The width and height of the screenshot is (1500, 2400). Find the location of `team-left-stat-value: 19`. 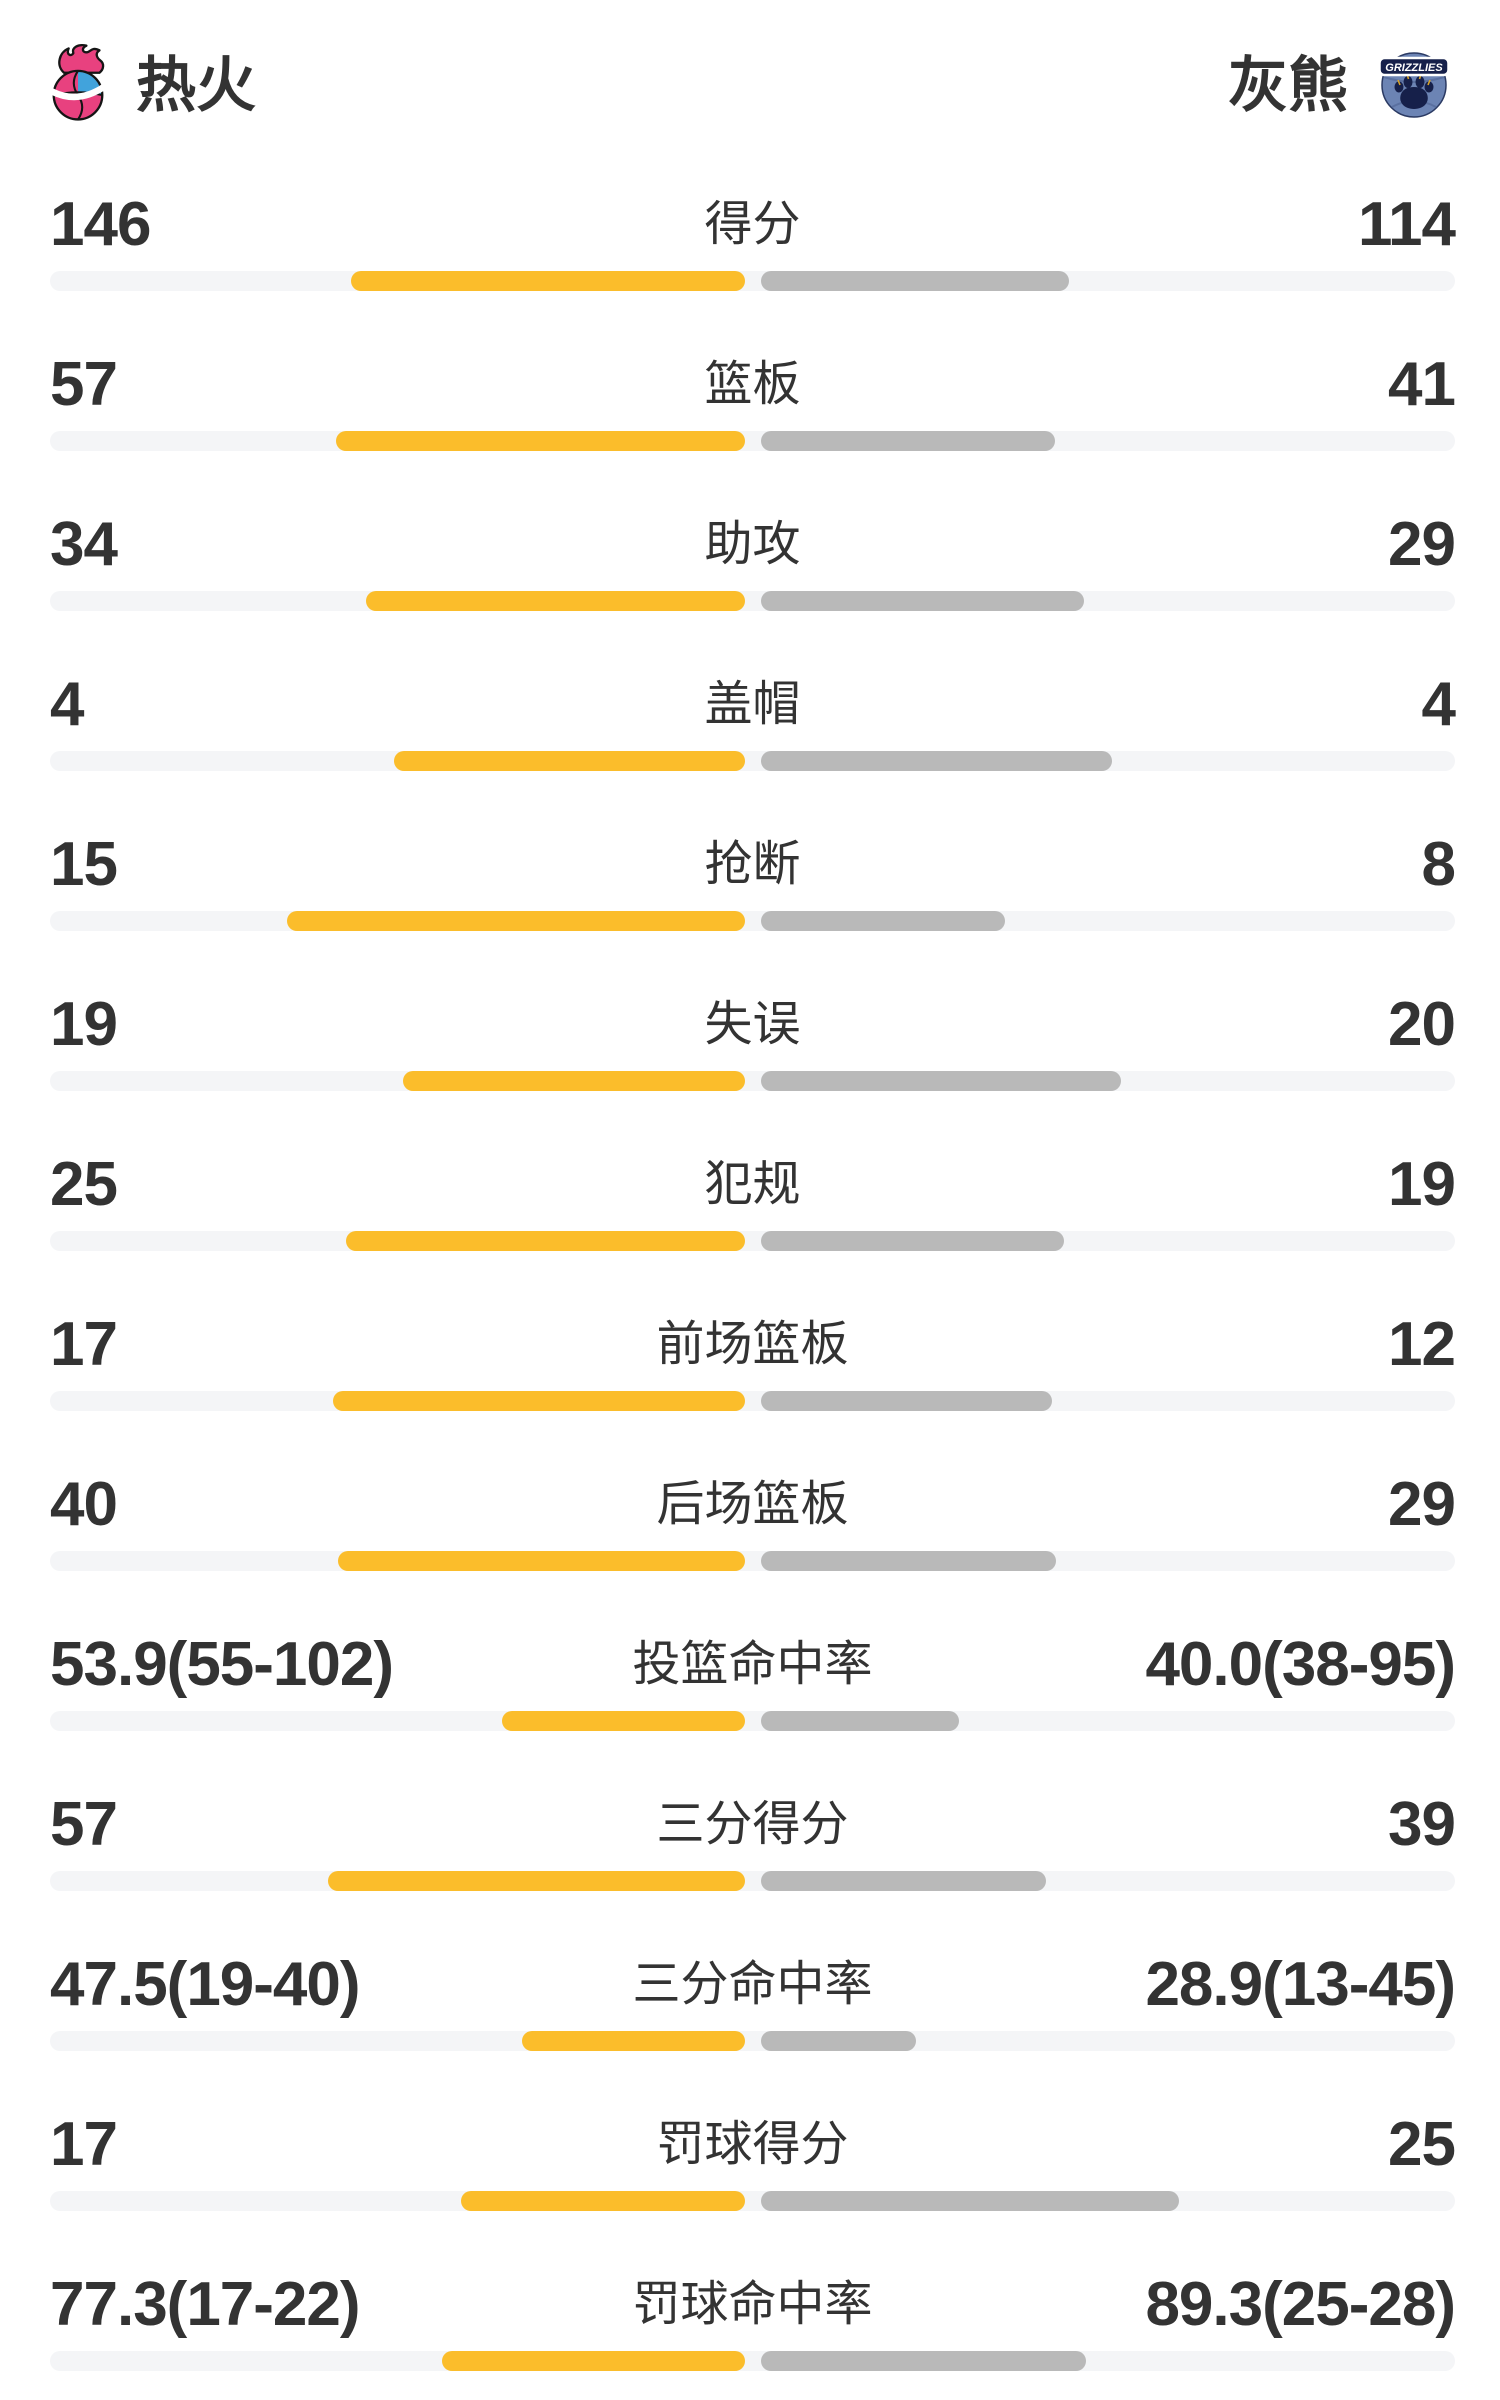

team-left-stat-value: 19 is located at coordinates (84, 1024).